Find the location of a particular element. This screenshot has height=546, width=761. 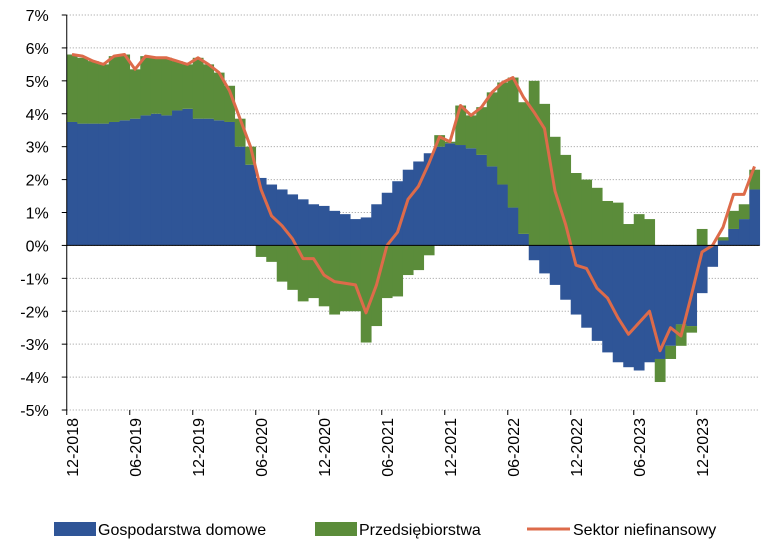

y-tick-label: 5% is located at coordinates (37, 82).